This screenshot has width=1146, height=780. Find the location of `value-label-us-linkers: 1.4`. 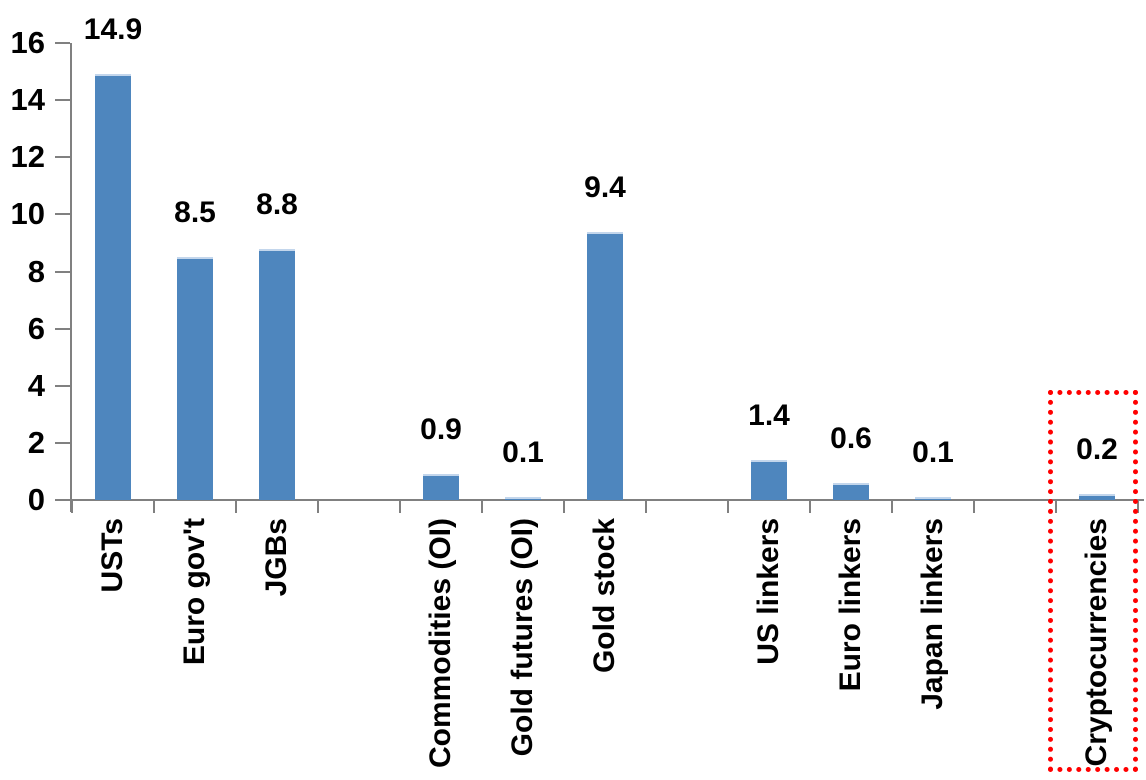

value-label-us-linkers: 1.4 is located at coordinates (769, 415).